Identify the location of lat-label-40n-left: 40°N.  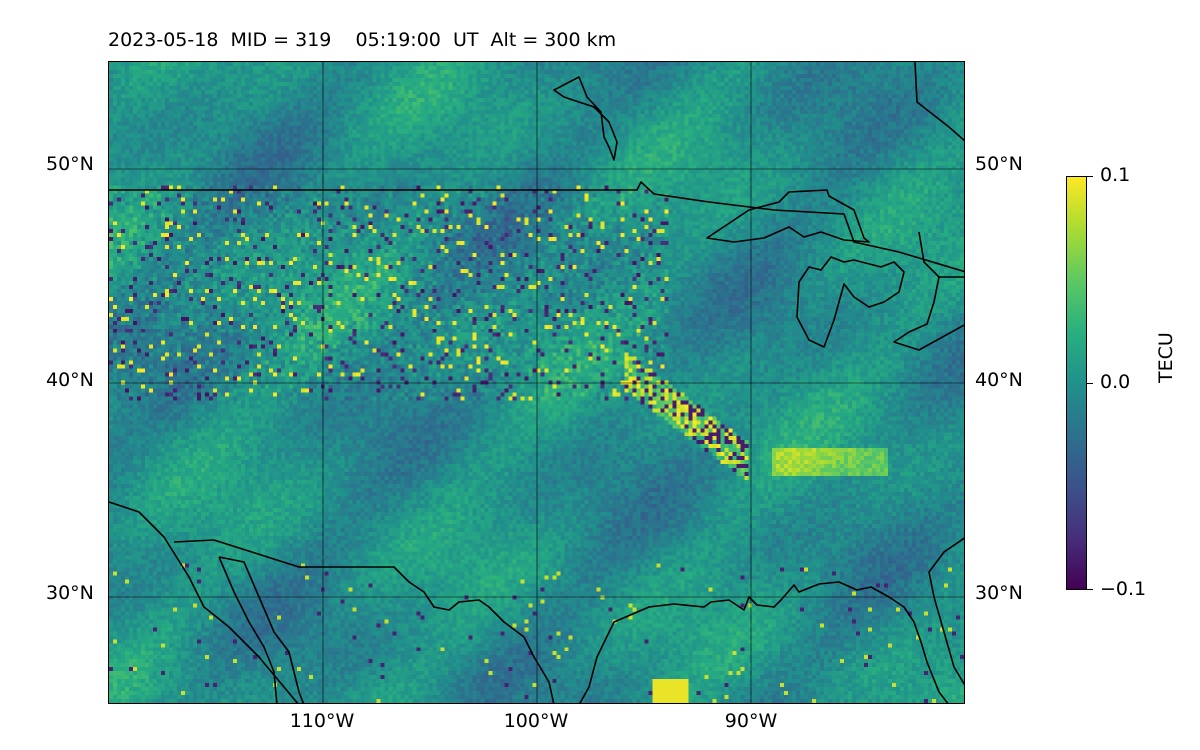
(70, 380).